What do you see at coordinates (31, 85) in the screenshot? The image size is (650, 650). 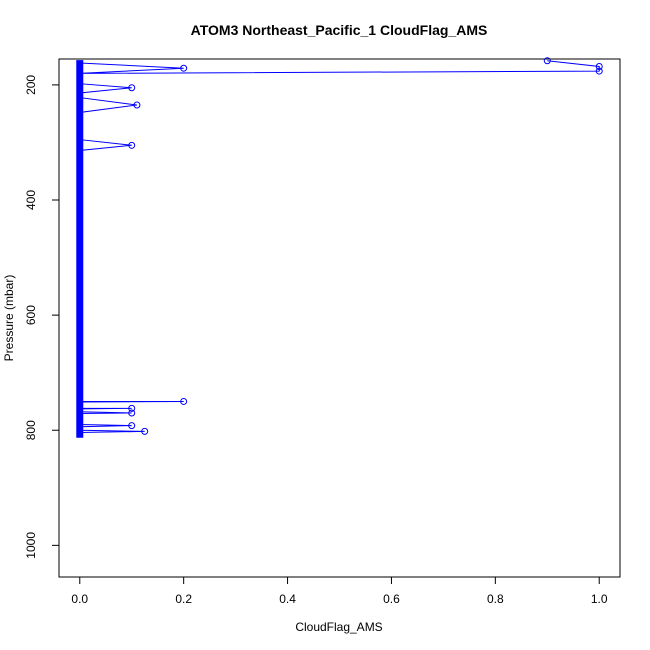 I see `y-tick-label: 200` at bounding box center [31, 85].